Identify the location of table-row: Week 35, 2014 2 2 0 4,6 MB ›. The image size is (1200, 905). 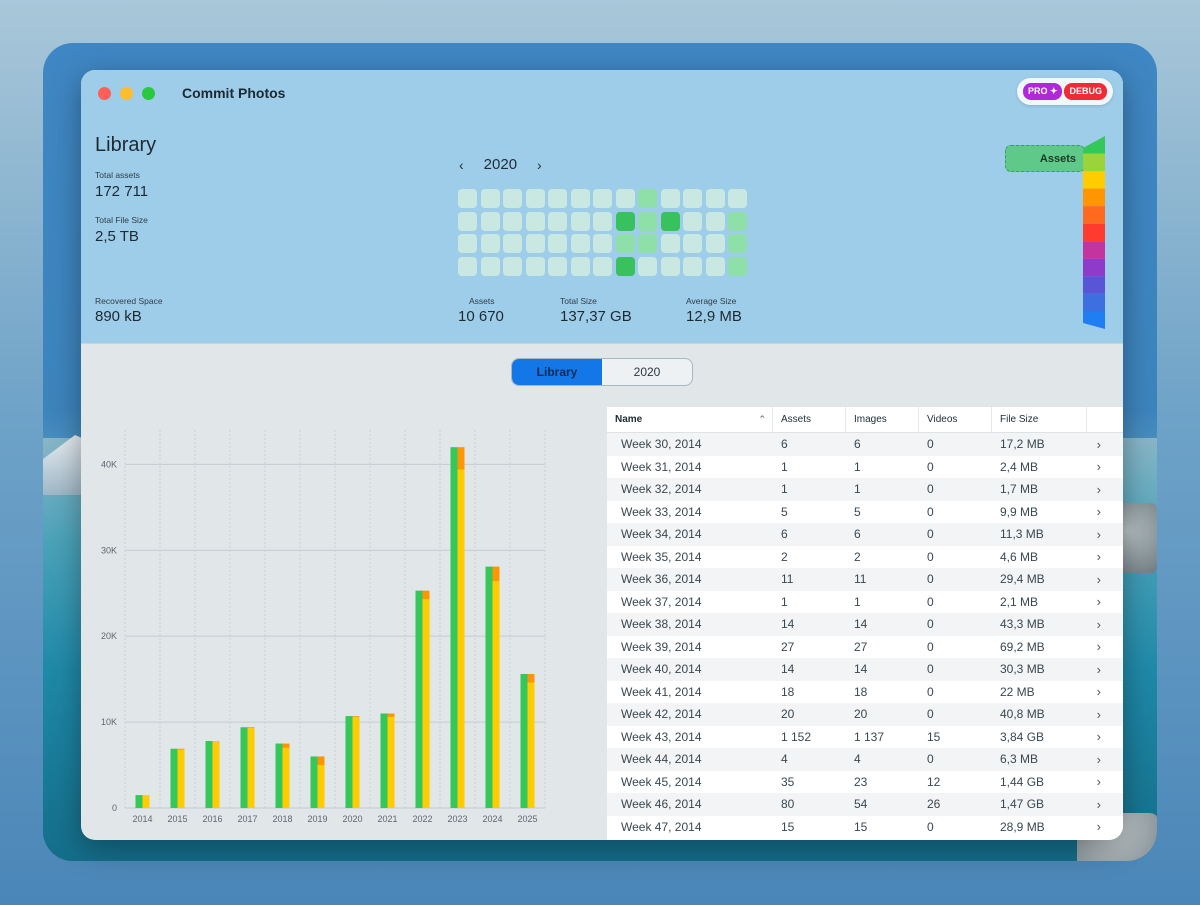
(865, 557).